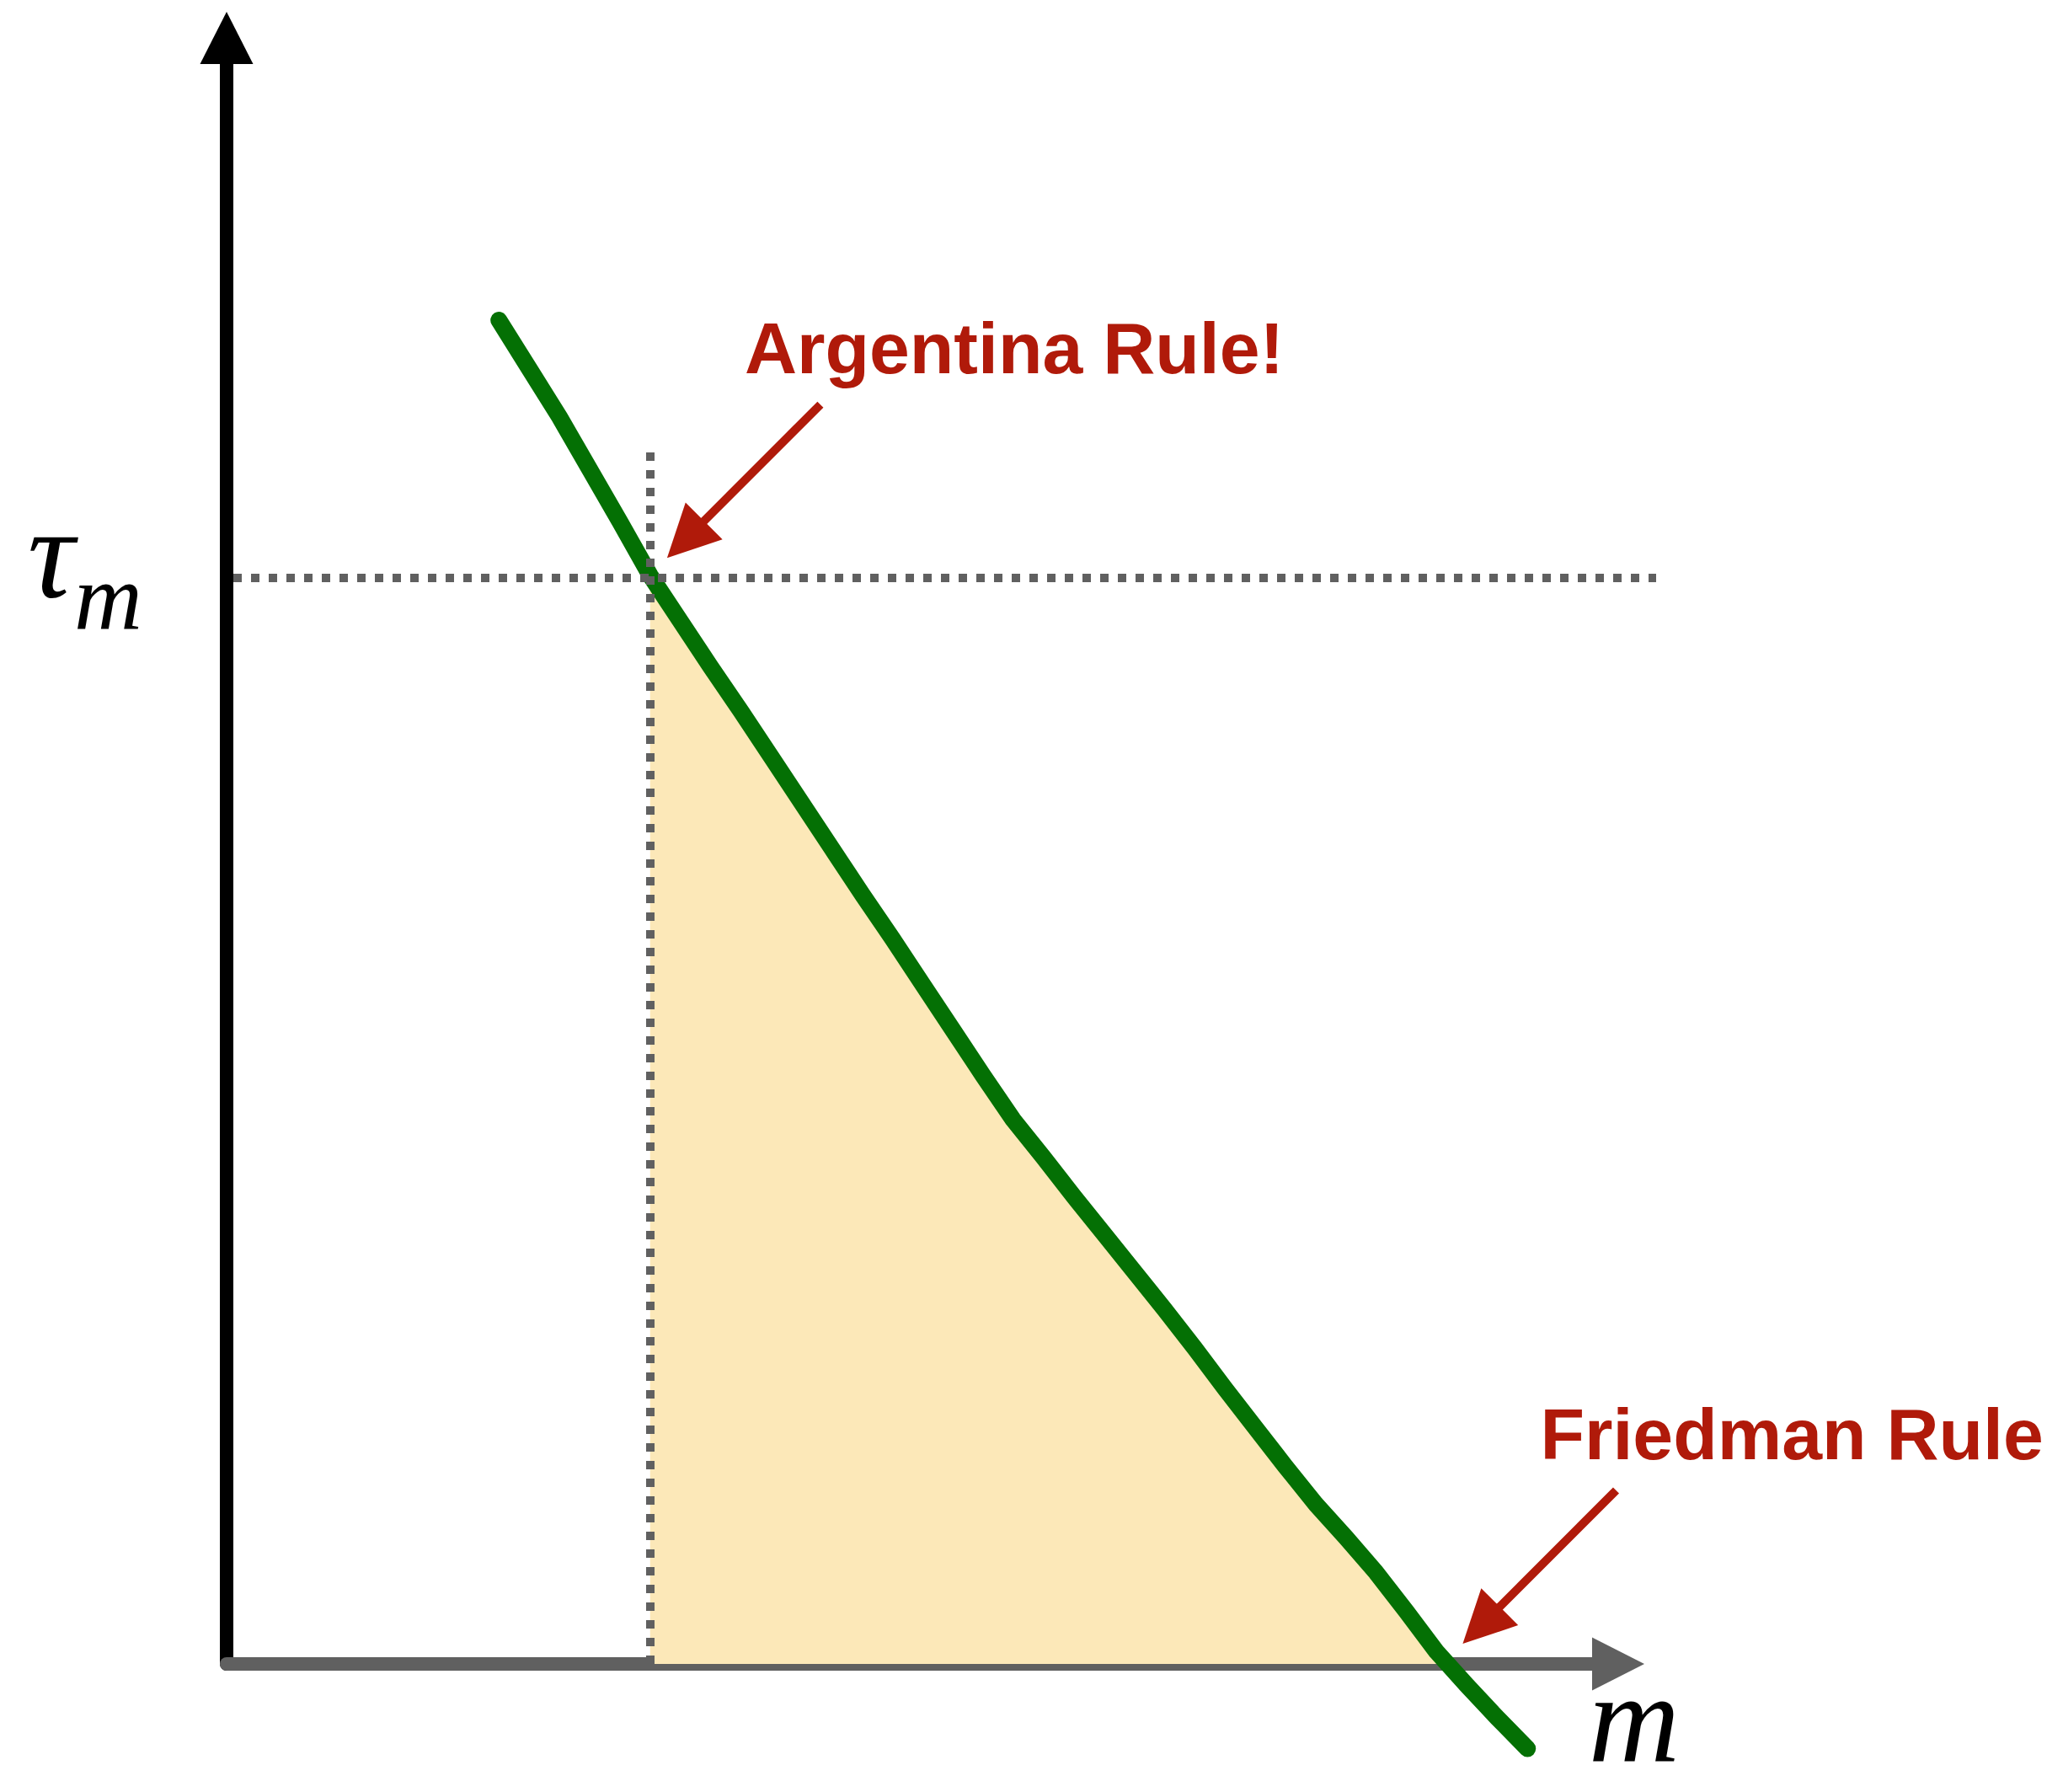  I want to click on annotation: Argentina Rule!, so click(1015, 348).